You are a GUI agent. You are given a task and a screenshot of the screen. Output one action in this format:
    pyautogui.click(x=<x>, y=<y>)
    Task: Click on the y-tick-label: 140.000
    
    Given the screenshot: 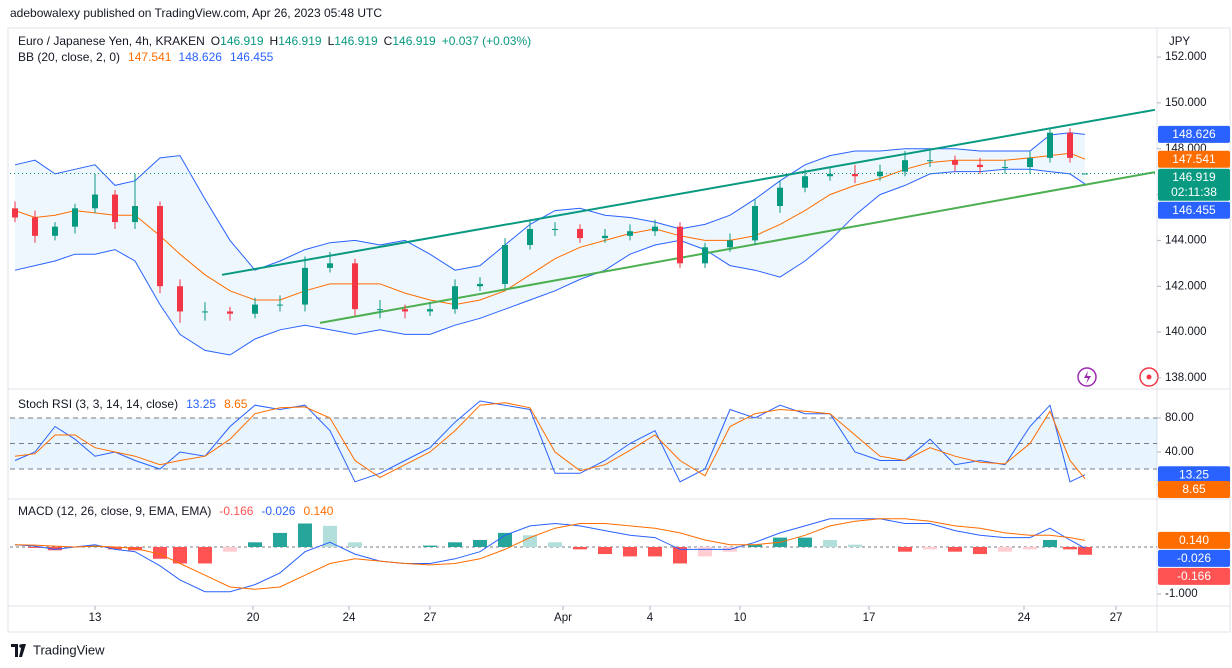 What is the action you would take?
    pyautogui.click(x=1186, y=332)
    